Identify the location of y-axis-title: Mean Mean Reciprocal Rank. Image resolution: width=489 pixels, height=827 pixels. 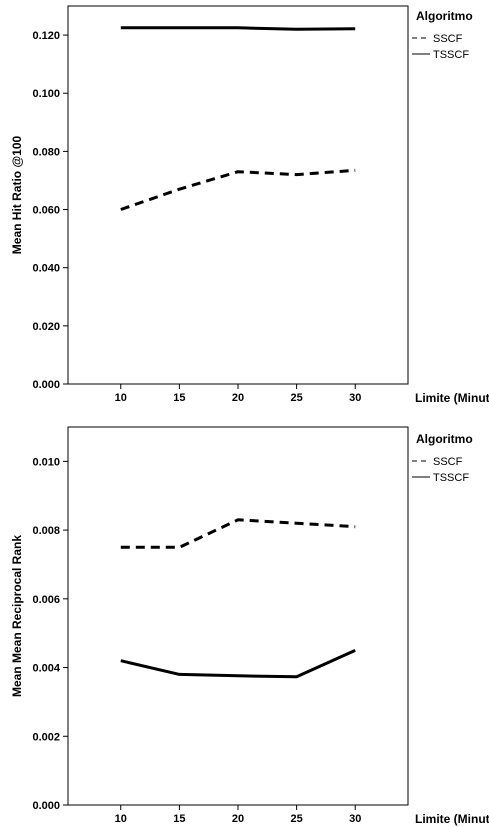
(17, 616).